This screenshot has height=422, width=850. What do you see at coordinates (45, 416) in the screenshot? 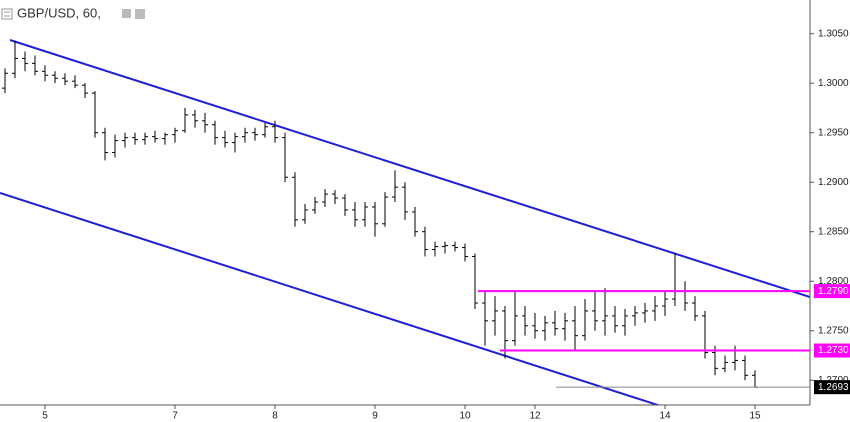
I see `x-tick-label: 5` at bounding box center [45, 416].